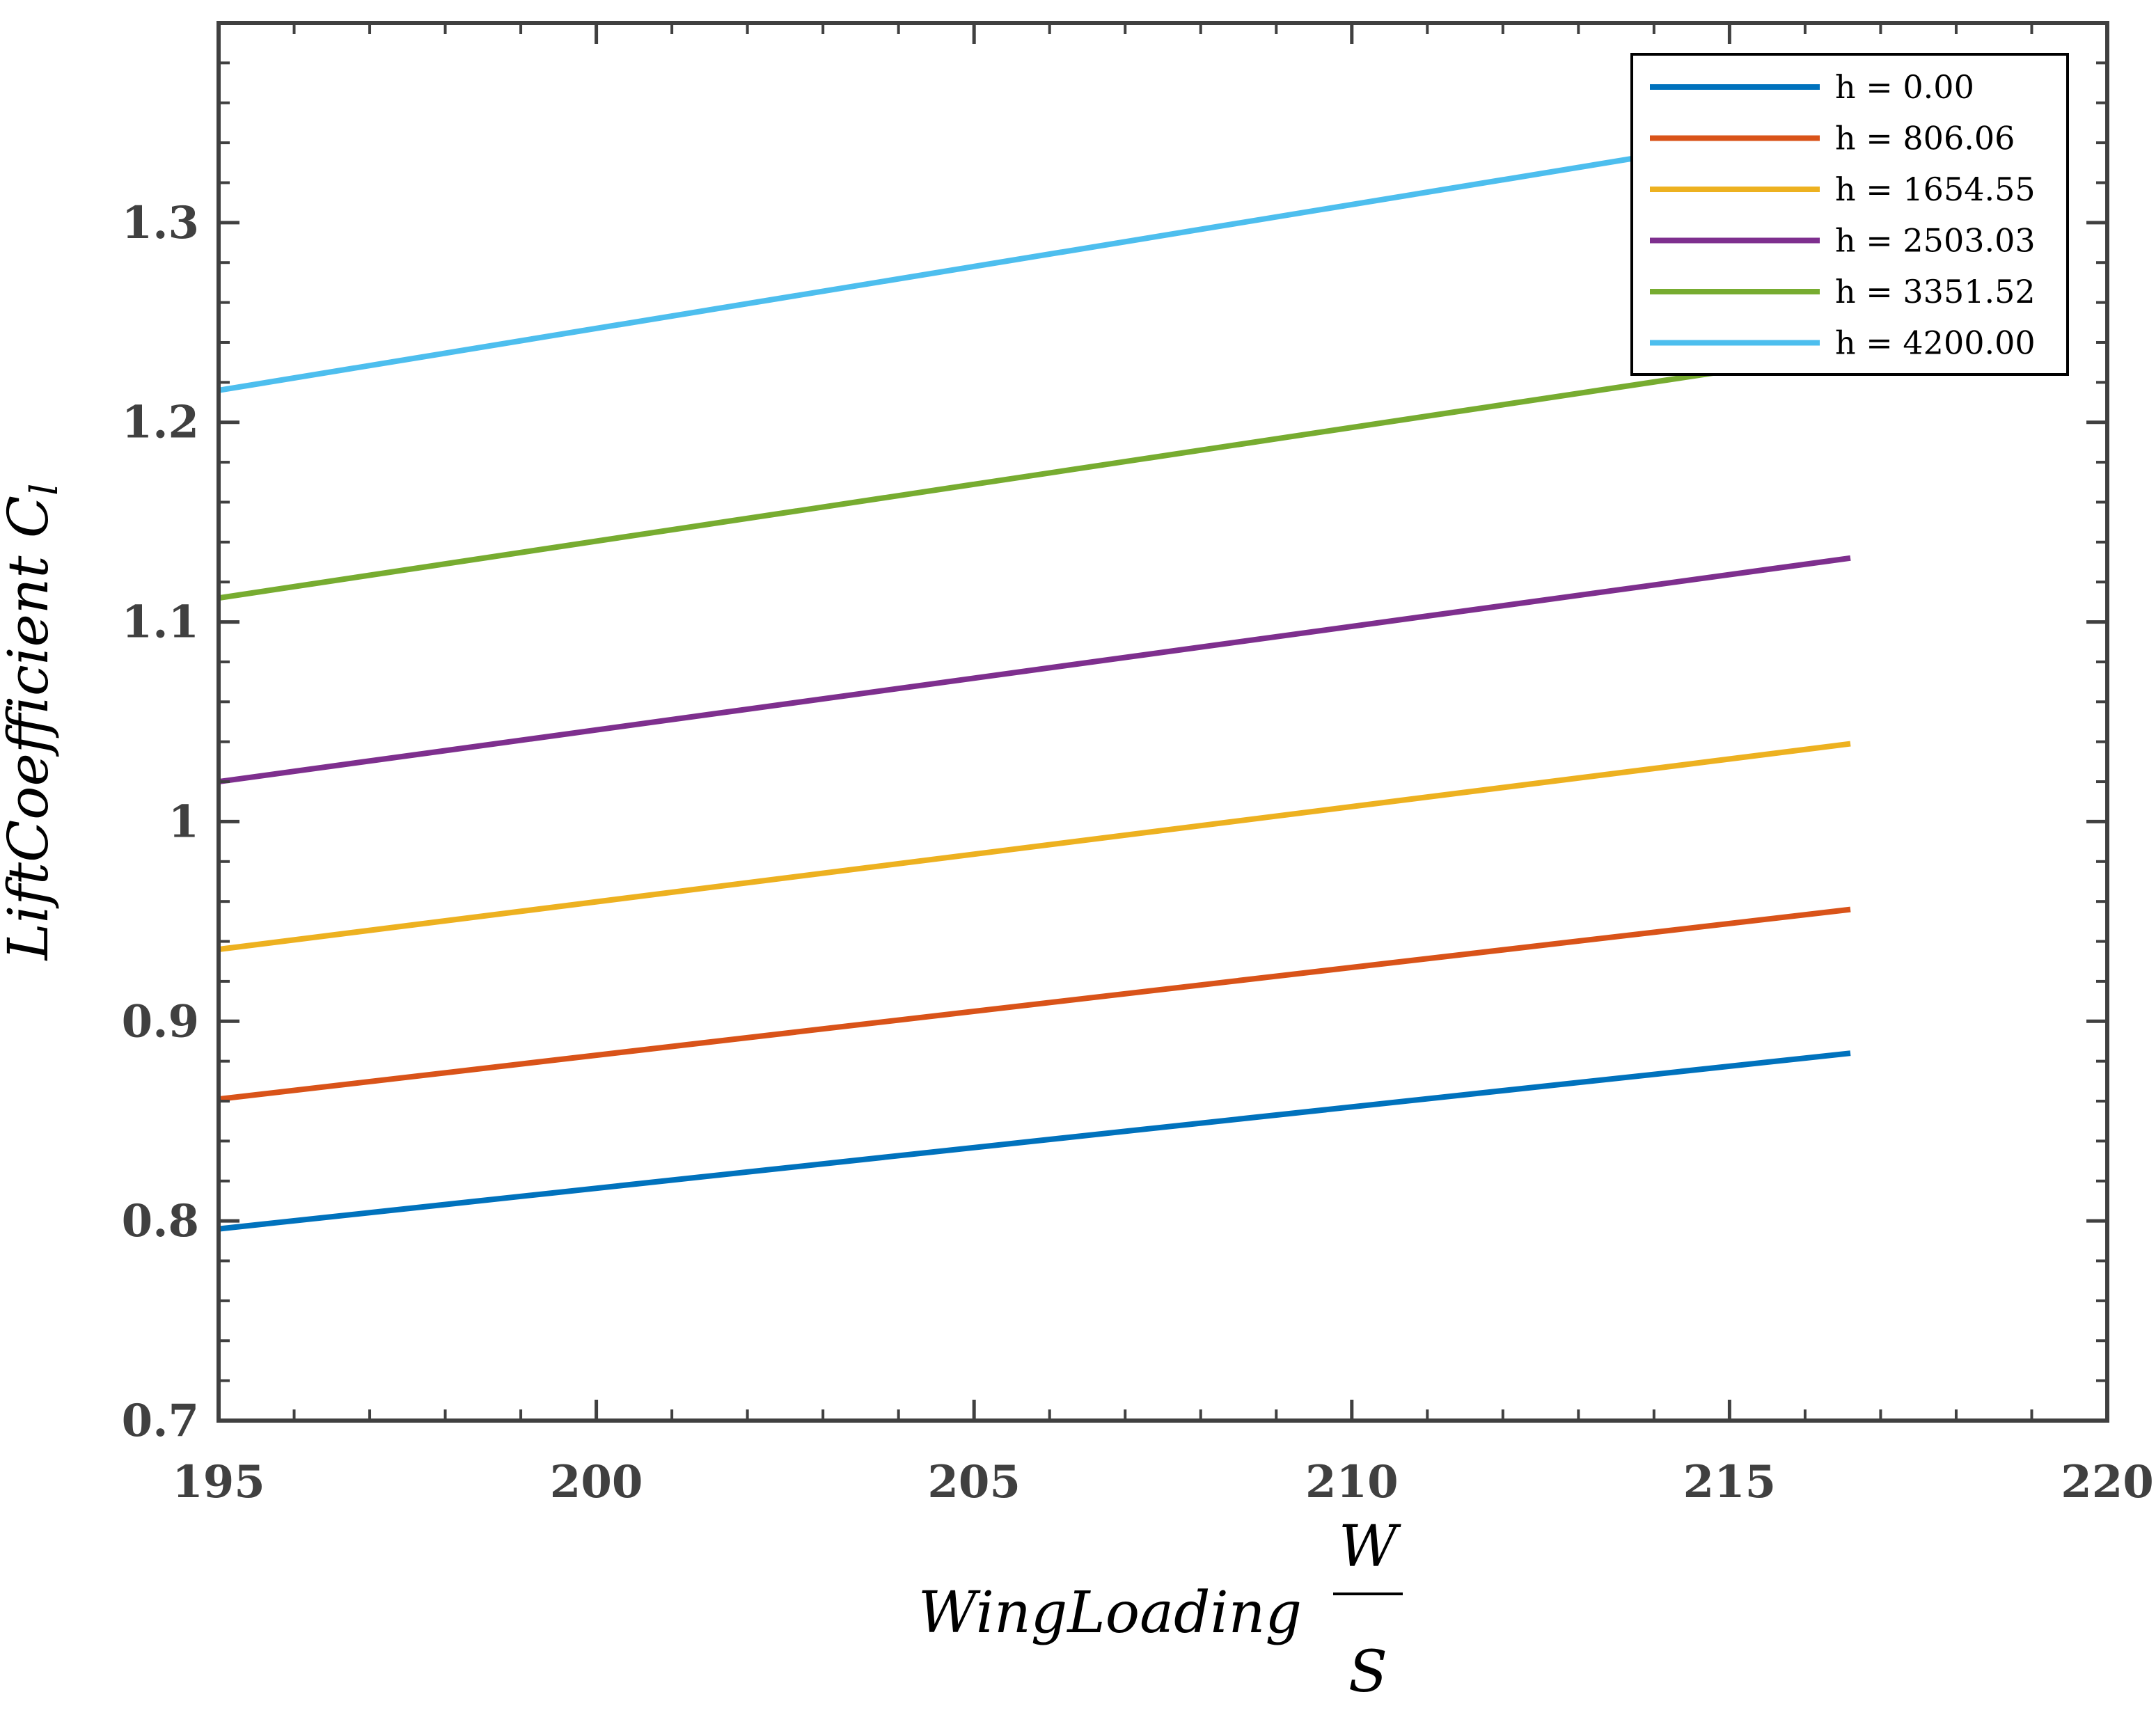 Image resolution: width=2156 pixels, height=1715 pixels. What do you see at coordinates (1730, 1482) in the screenshot?
I see `x-tick-label: 215` at bounding box center [1730, 1482].